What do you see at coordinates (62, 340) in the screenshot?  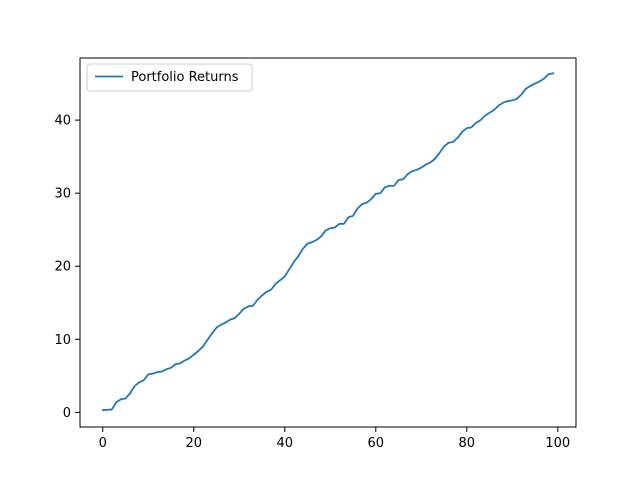 I see `y-tick-label: 10` at bounding box center [62, 340].